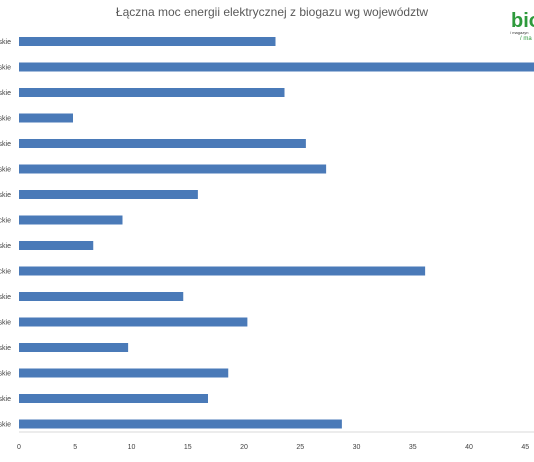  Describe the element at coordinates (244, 447) in the screenshot. I see `x-tick-label-5: 20` at that location.